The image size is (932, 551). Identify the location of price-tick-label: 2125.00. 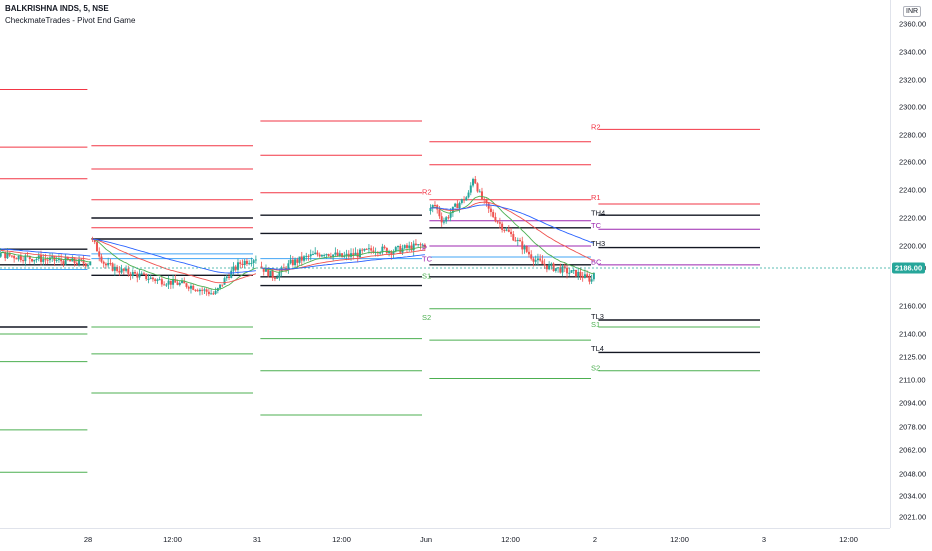
(913, 357).